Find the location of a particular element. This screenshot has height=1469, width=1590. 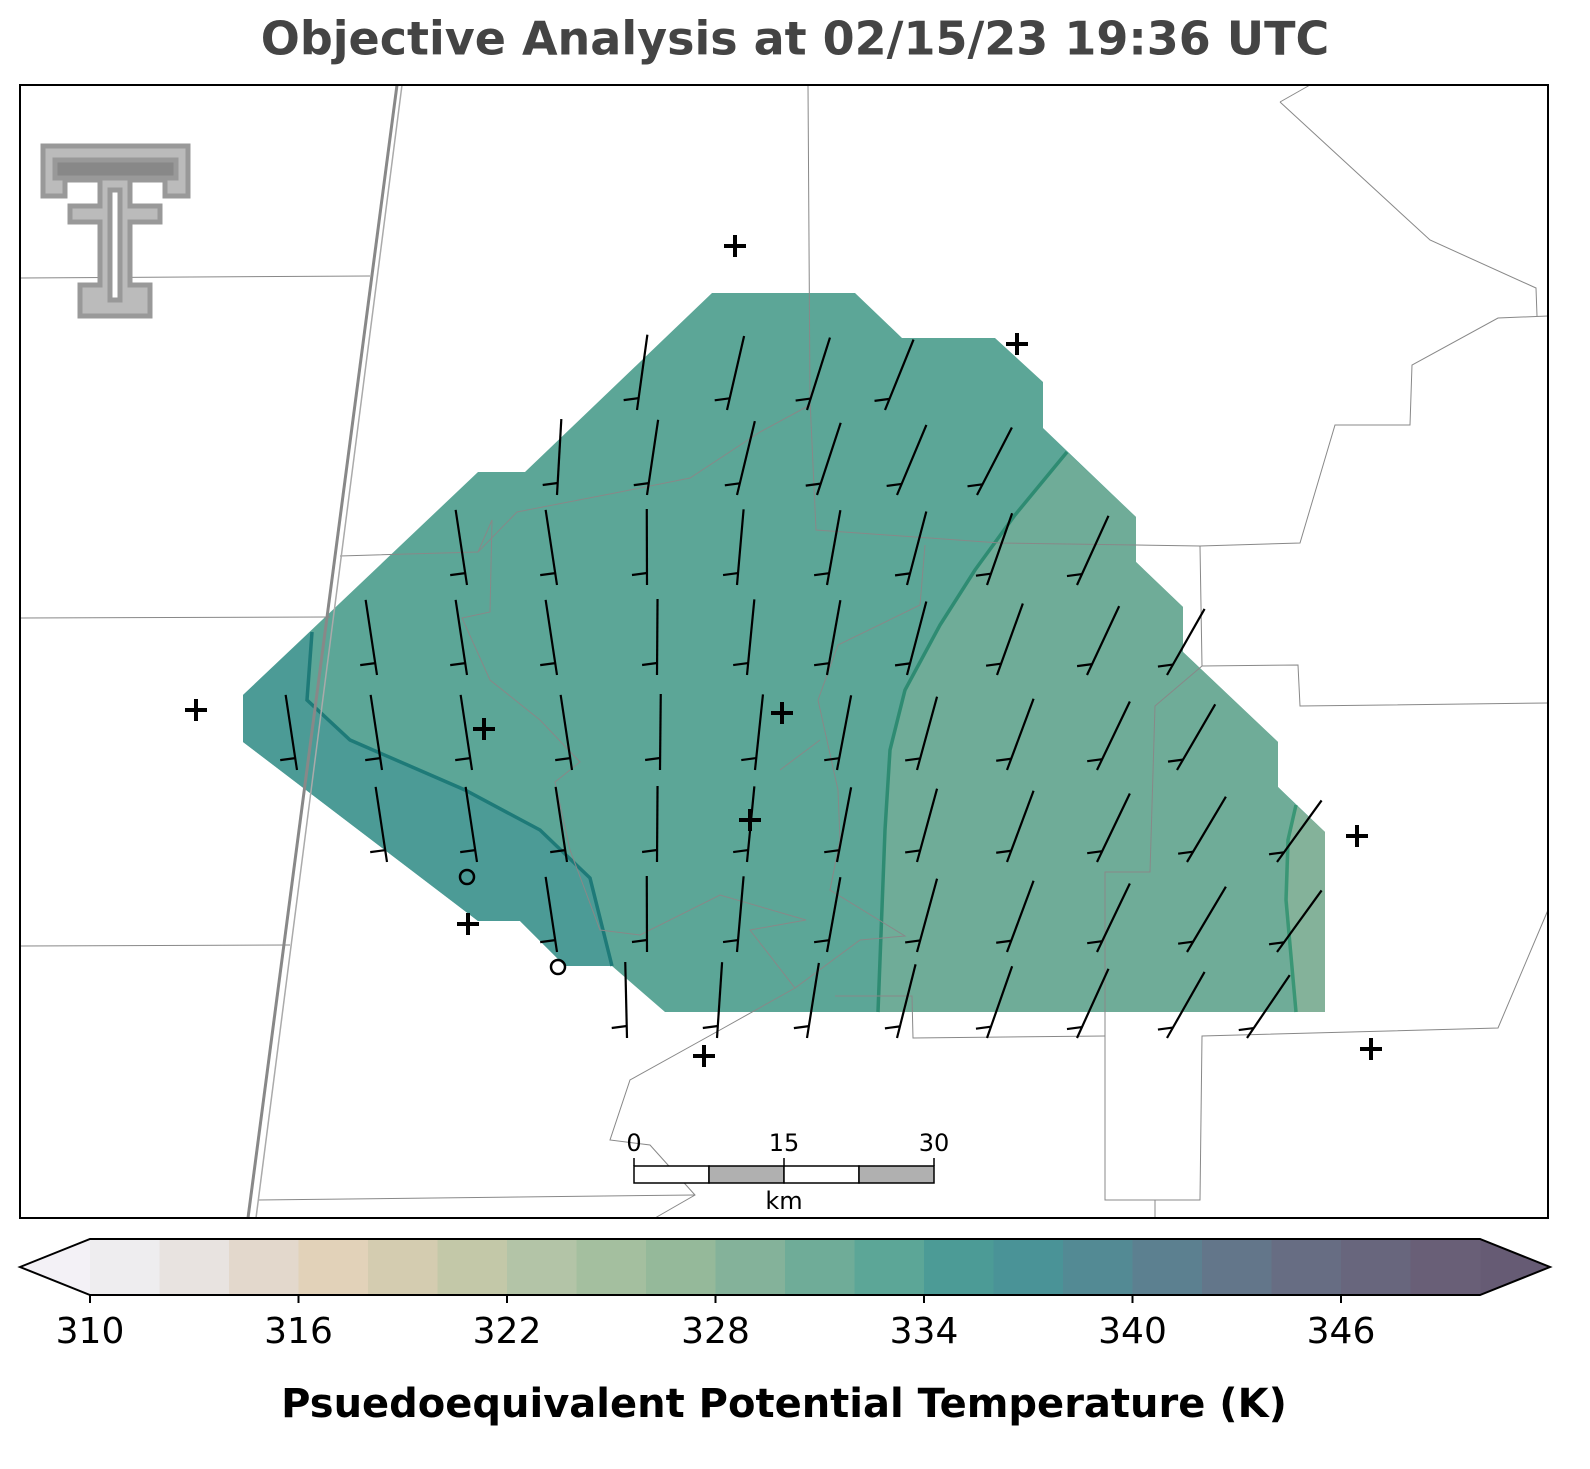

colorbar-extend-under is located at coordinates (55, 1267).